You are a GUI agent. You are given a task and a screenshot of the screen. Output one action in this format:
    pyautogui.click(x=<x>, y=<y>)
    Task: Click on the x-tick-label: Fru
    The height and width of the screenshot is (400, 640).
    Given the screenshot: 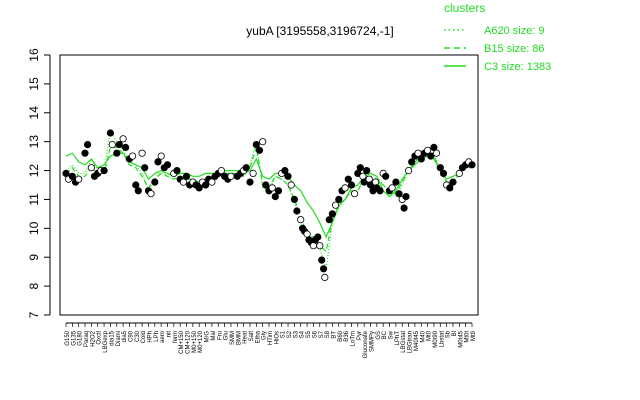 What is the action you would take?
    pyautogui.click(x=220, y=335)
    